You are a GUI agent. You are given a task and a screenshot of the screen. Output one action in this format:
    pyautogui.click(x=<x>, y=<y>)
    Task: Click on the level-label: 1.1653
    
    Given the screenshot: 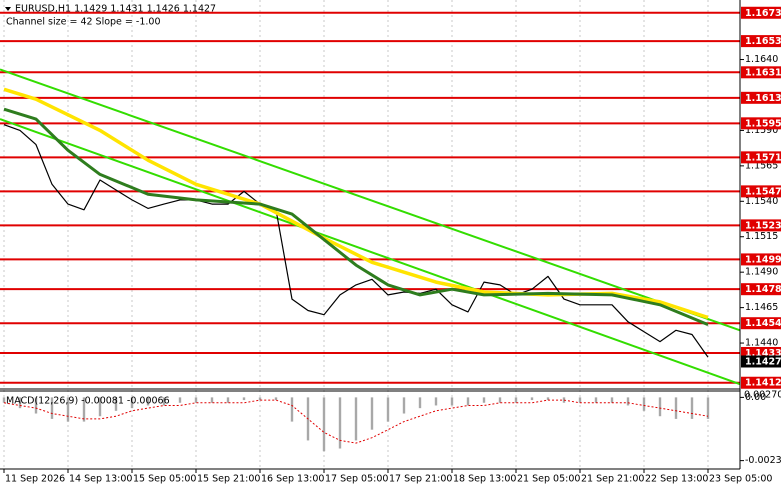 What is the action you would take?
    pyautogui.click(x=763, y=41)
    